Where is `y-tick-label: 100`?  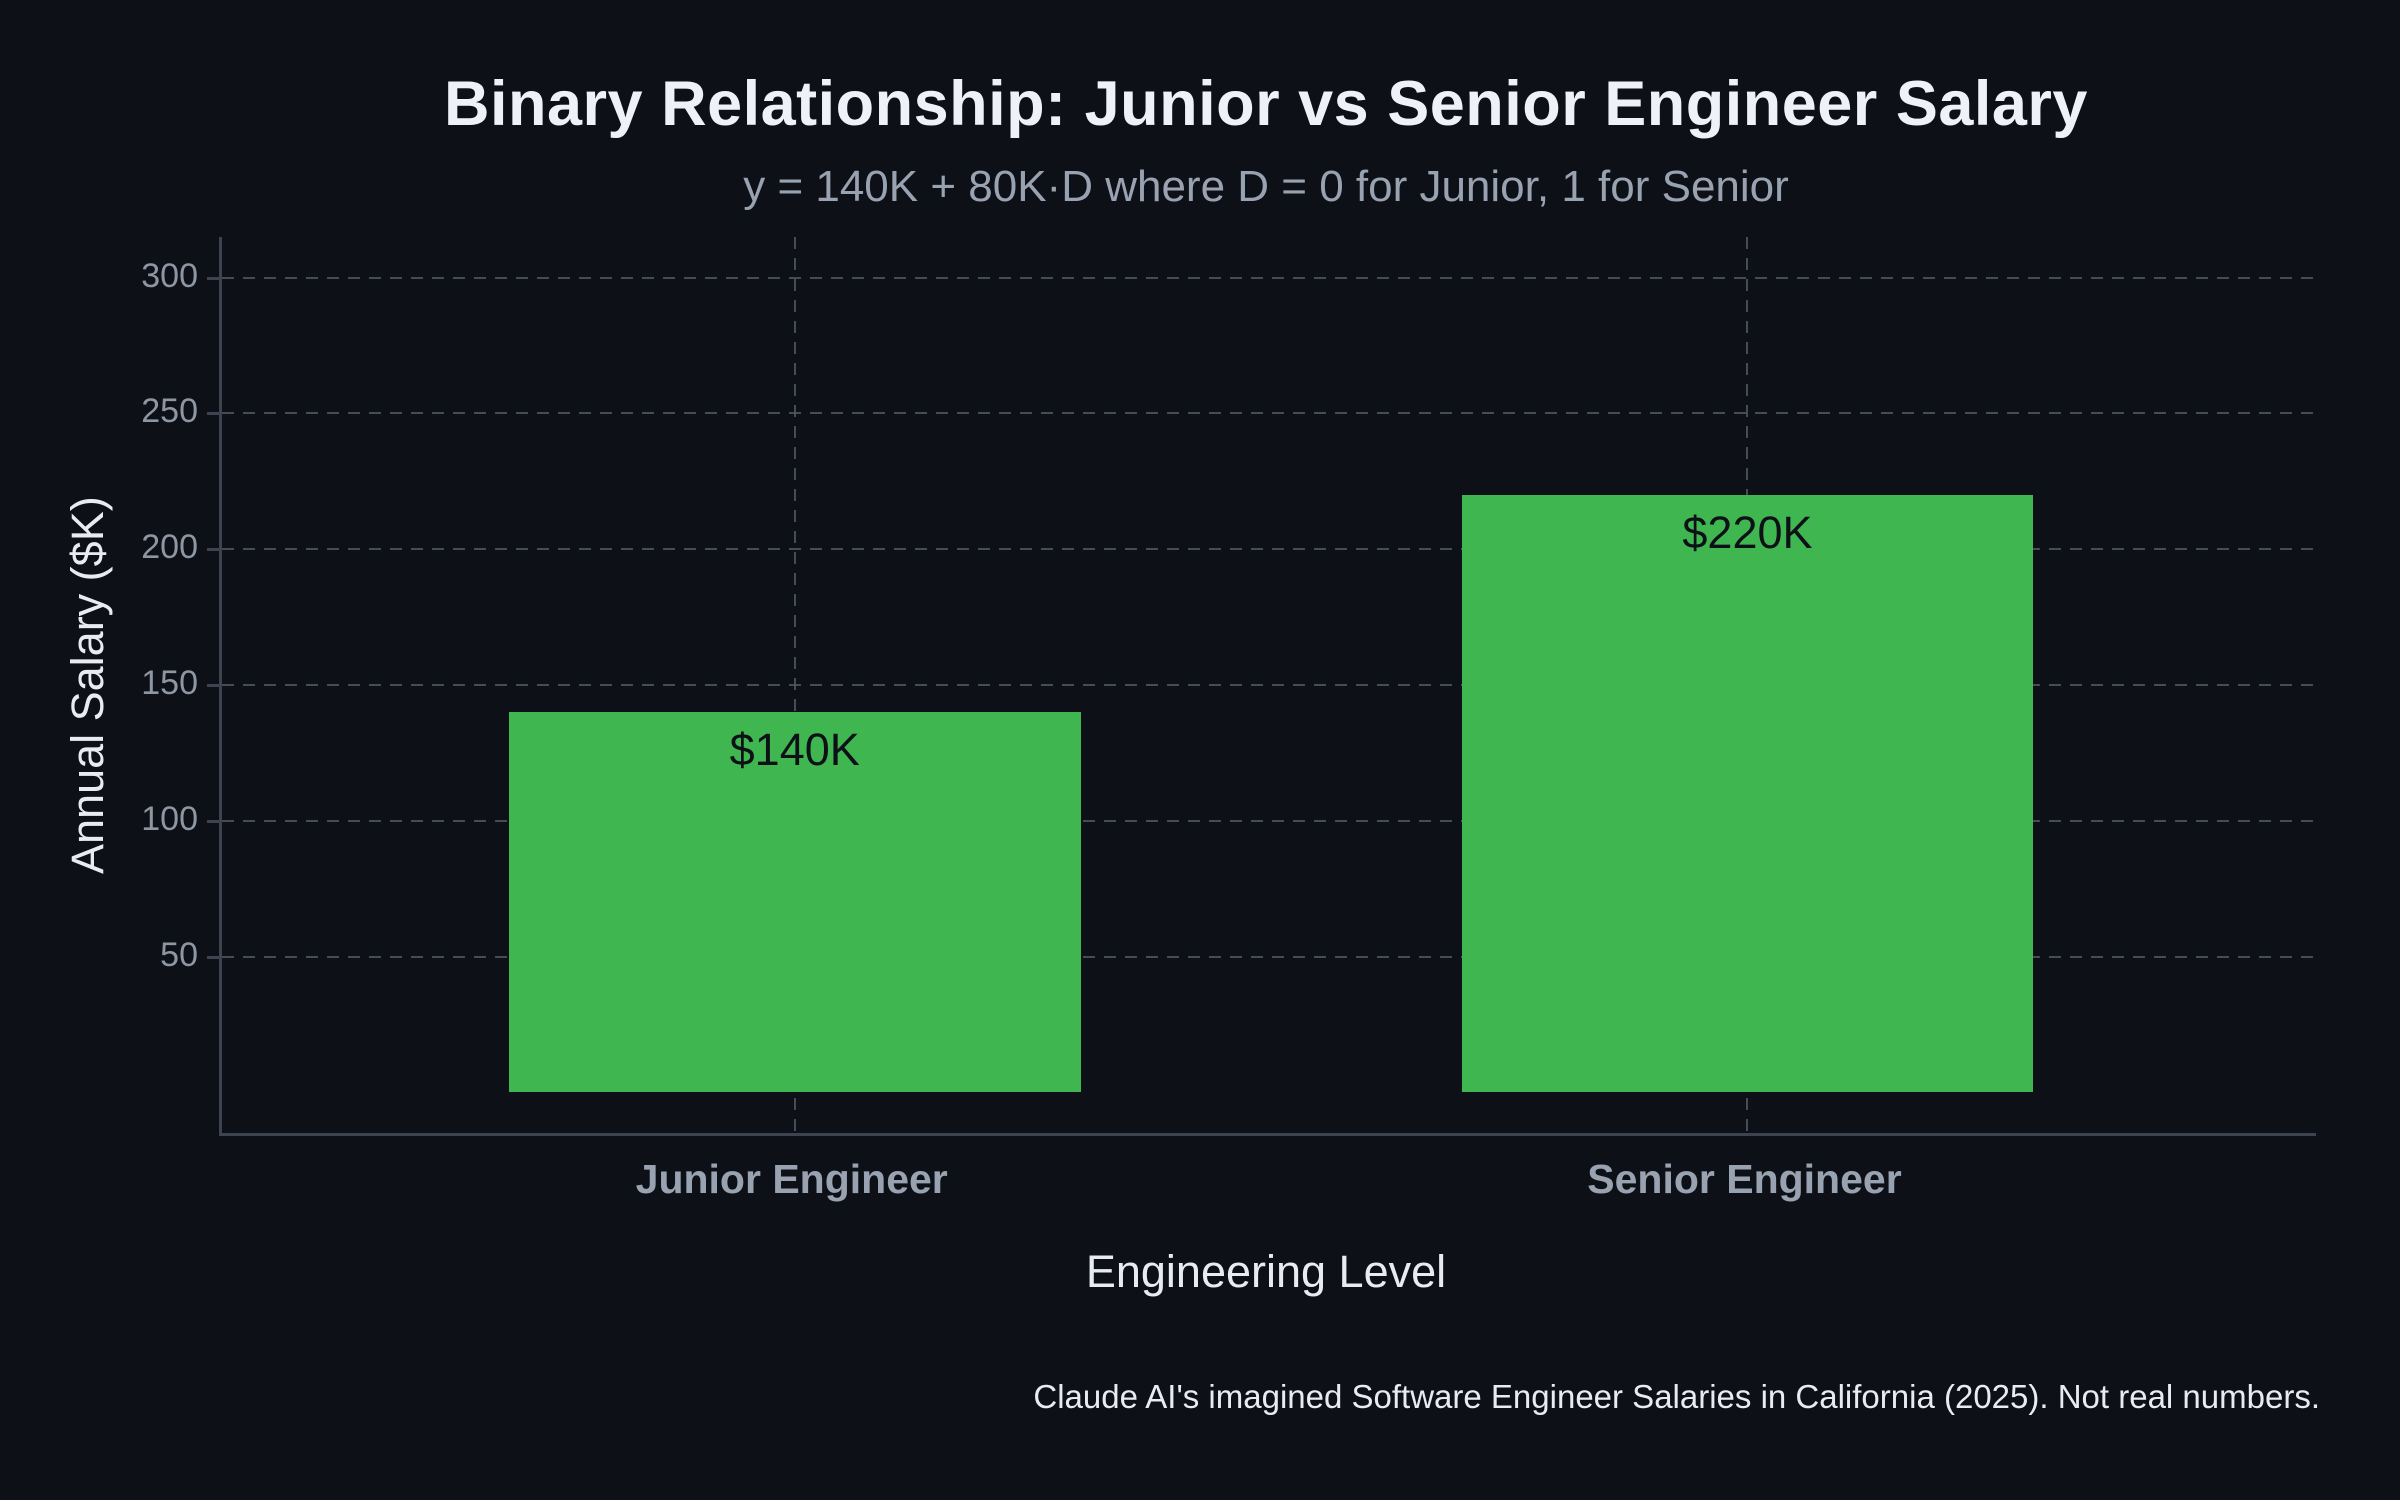 y-tick-label: 100 is located at coordinates (169, 818).